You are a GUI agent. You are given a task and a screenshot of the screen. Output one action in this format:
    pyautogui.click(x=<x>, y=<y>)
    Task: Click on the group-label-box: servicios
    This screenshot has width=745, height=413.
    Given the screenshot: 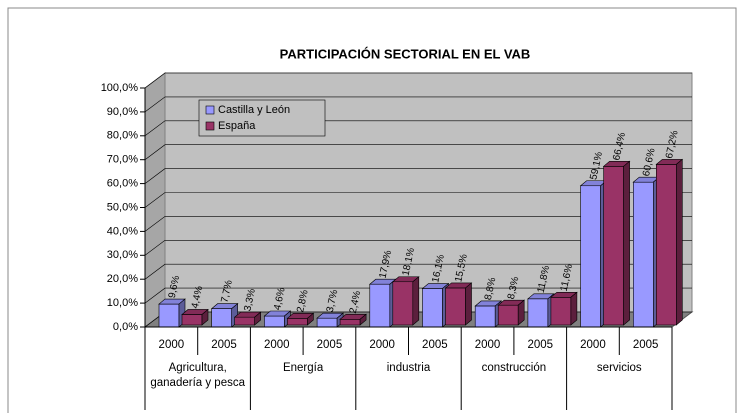 What is the action you would take?
    pyautogui.click(x=619, y=368)
    